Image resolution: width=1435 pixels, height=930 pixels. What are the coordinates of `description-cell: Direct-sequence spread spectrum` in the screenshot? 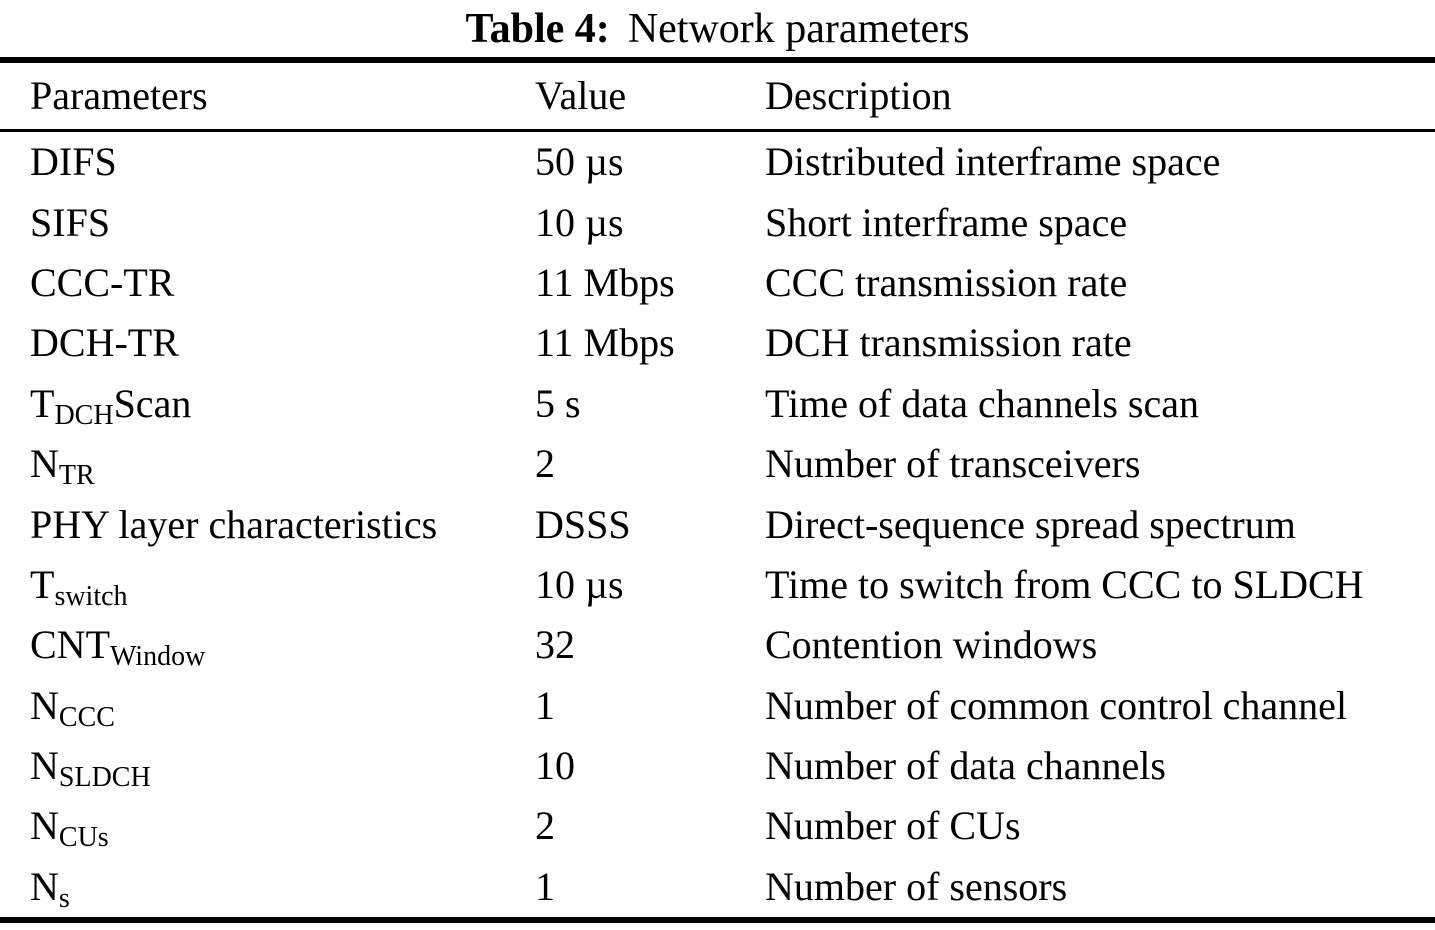 It's located at (1030, 524).